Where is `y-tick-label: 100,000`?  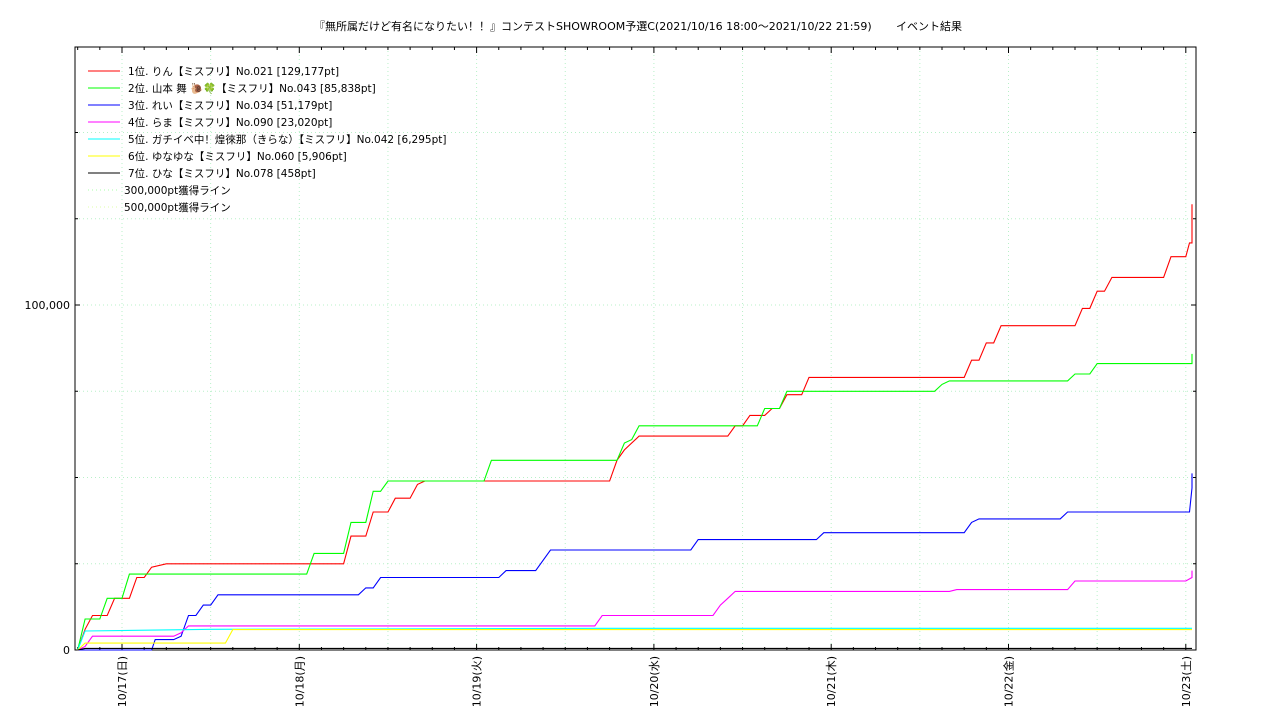
y-tick-label: 100,000 is located at coordinates (48, 305).